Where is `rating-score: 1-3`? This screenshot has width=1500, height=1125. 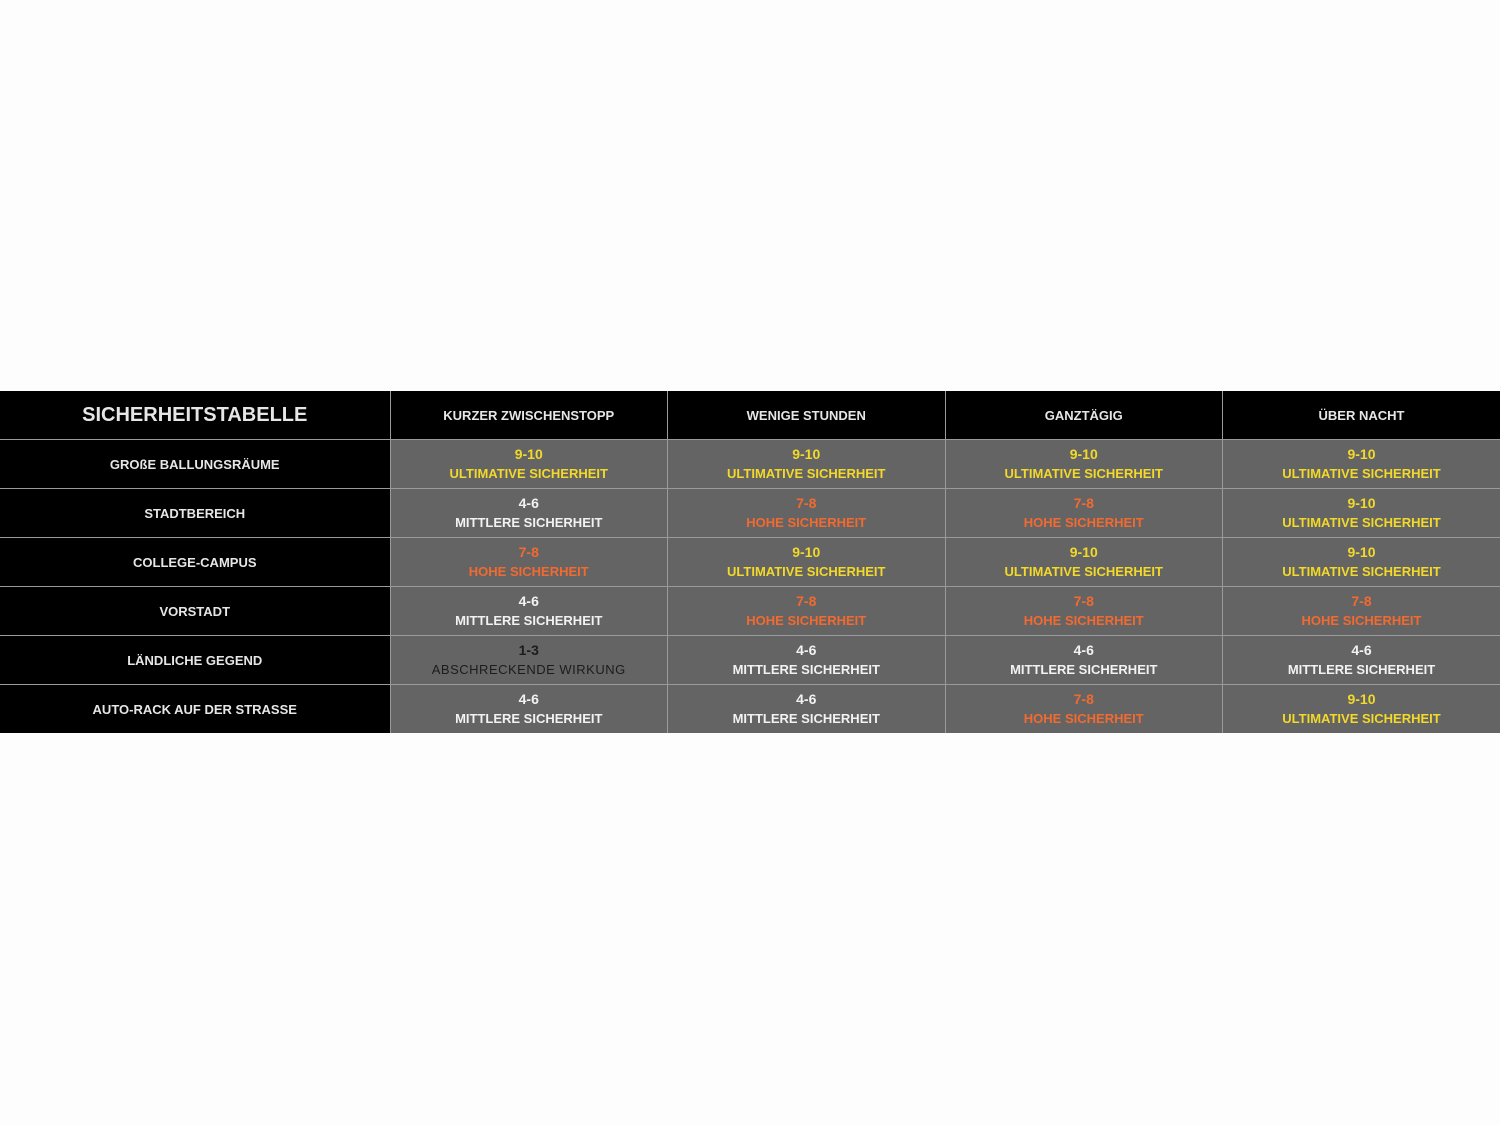 rating-score: 1-3 is located at coordinates (528, 650).